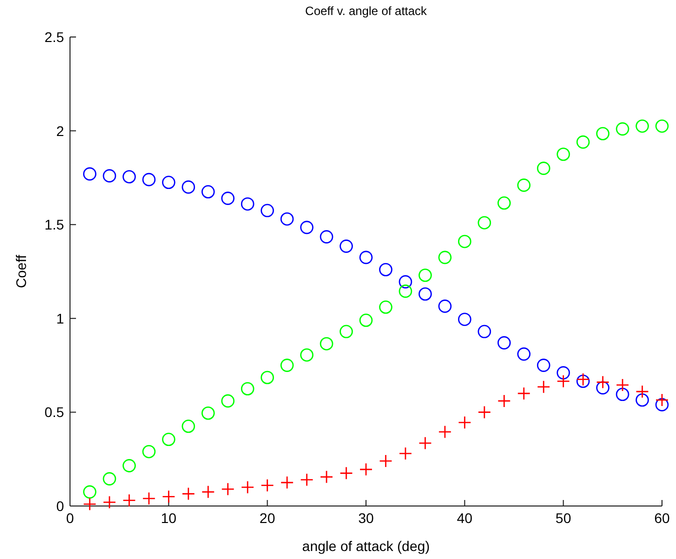  Describe the element at coordinates (21, 271) in the screenshot. I see `y-axis-title: Coeff` at that location.